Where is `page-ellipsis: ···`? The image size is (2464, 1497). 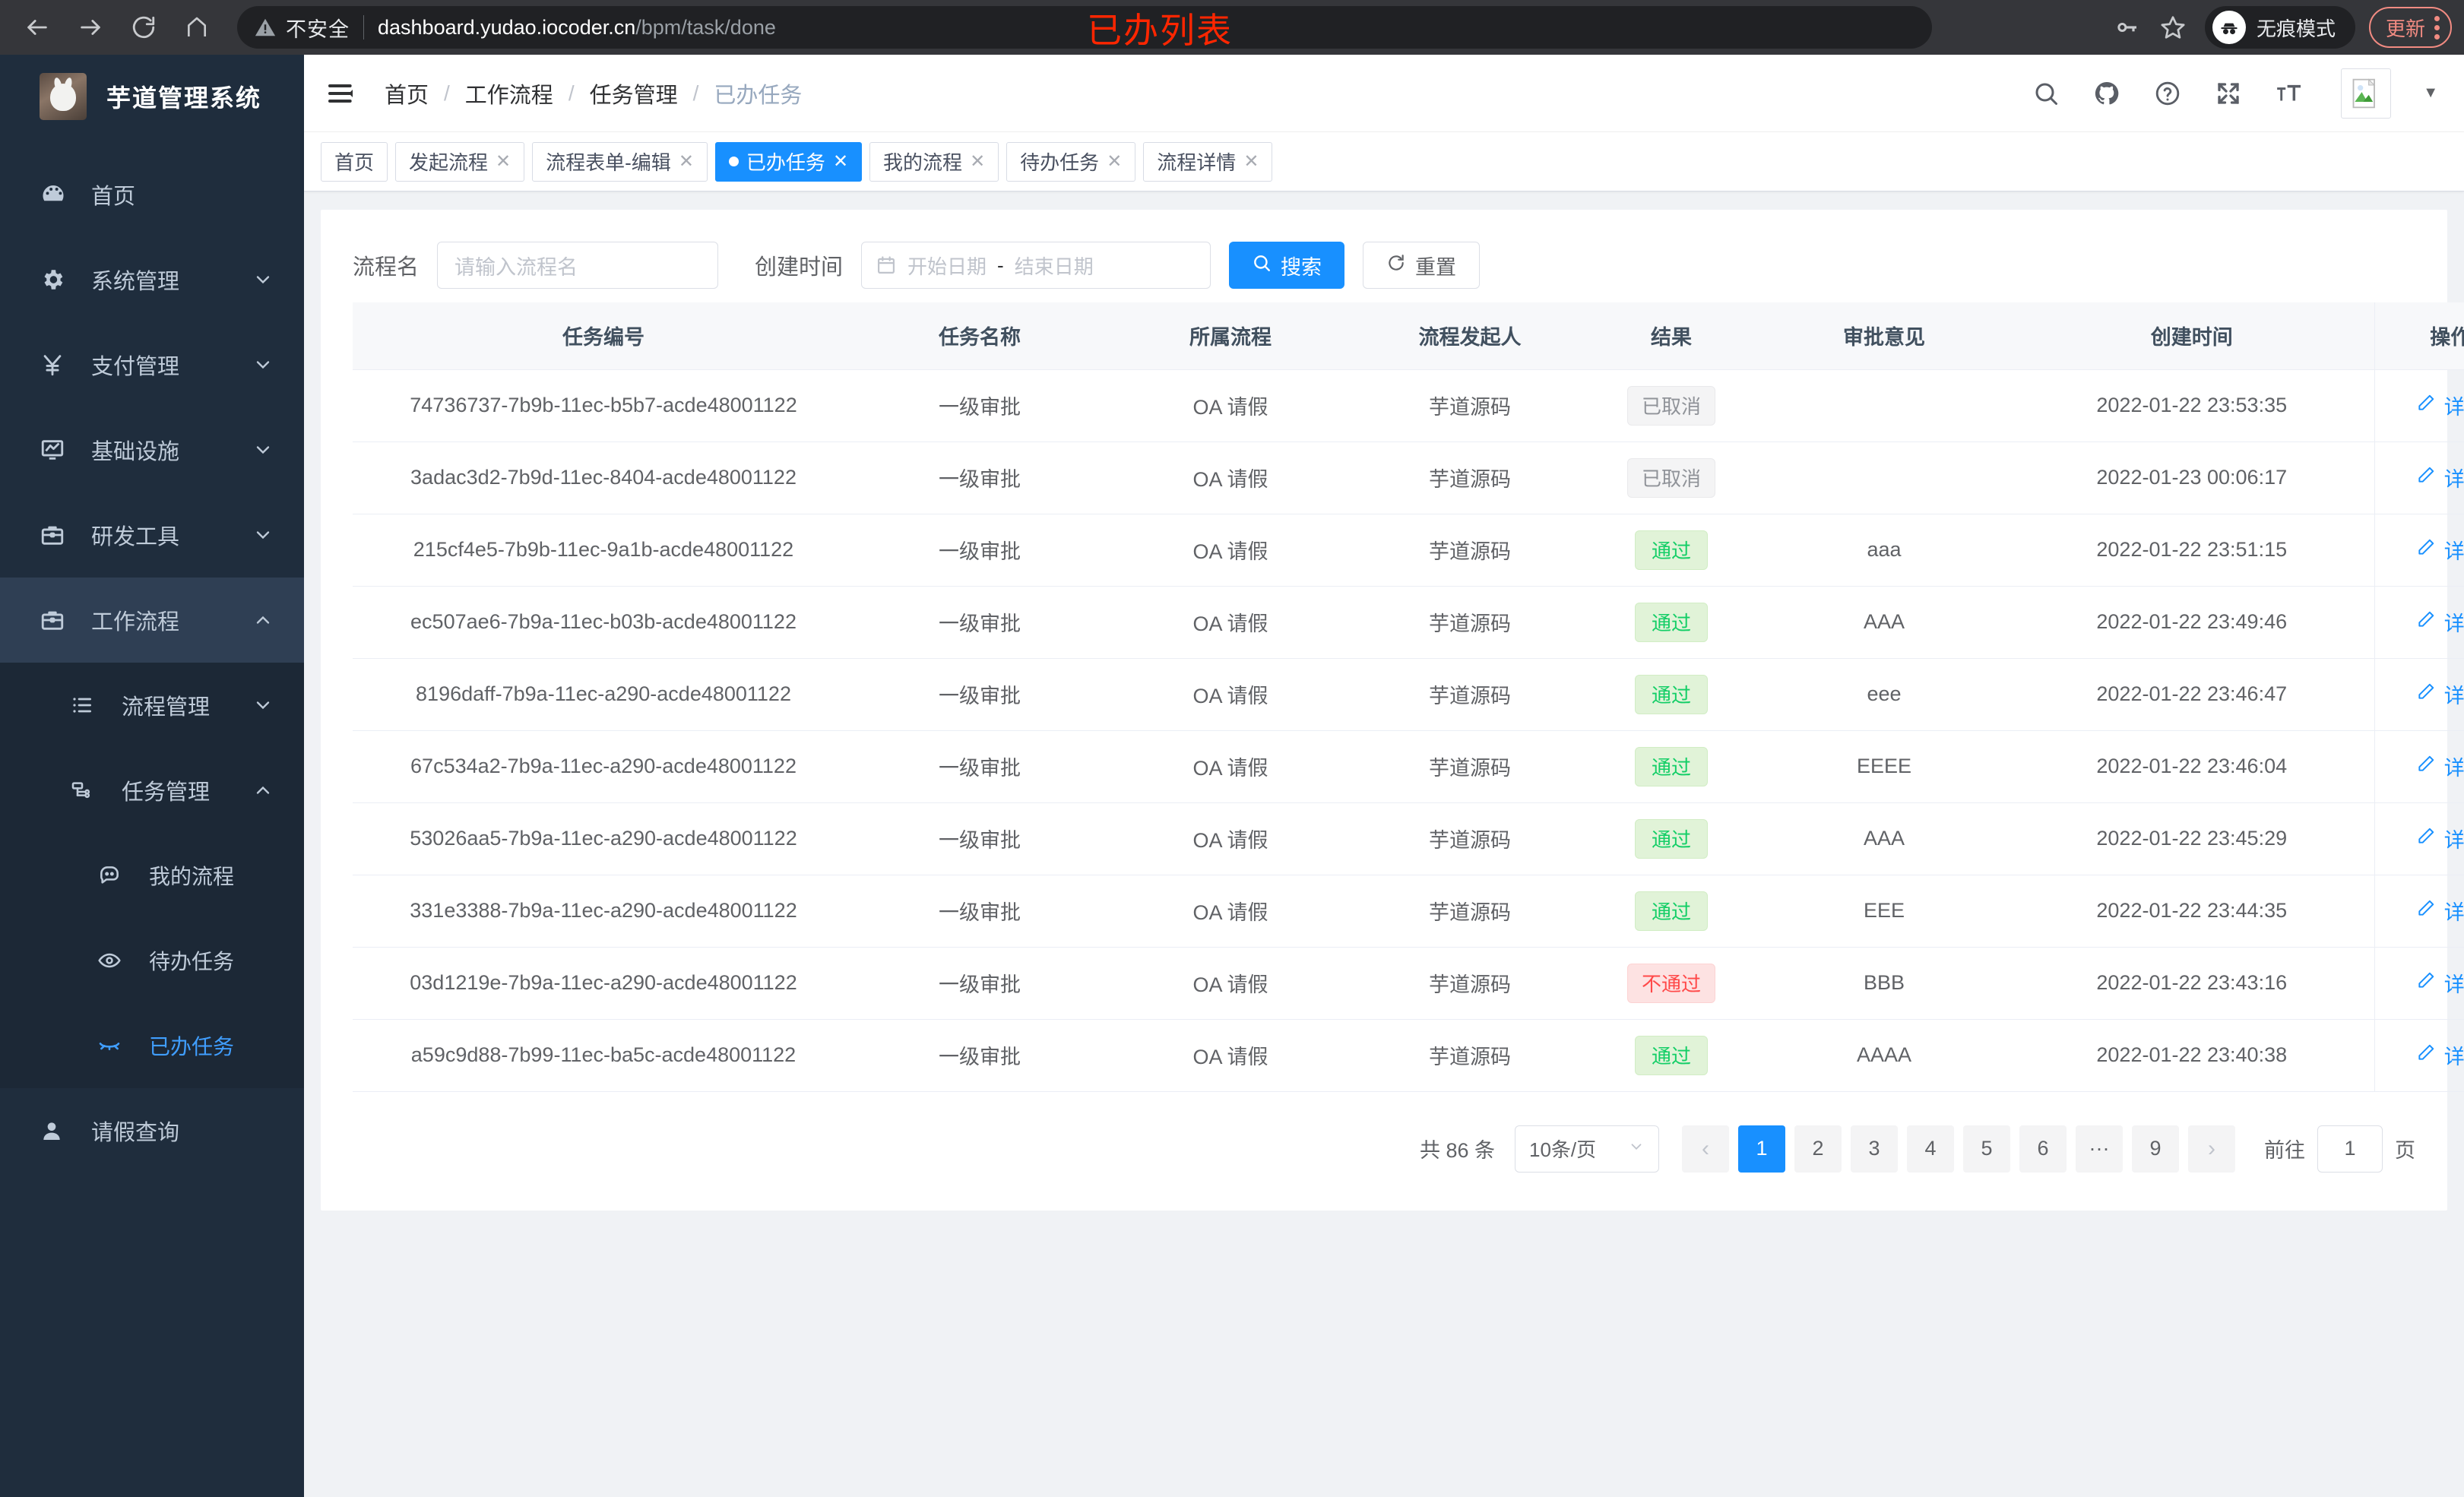 page-ellipsis: ··· is located at coordinates (2099, 1149).